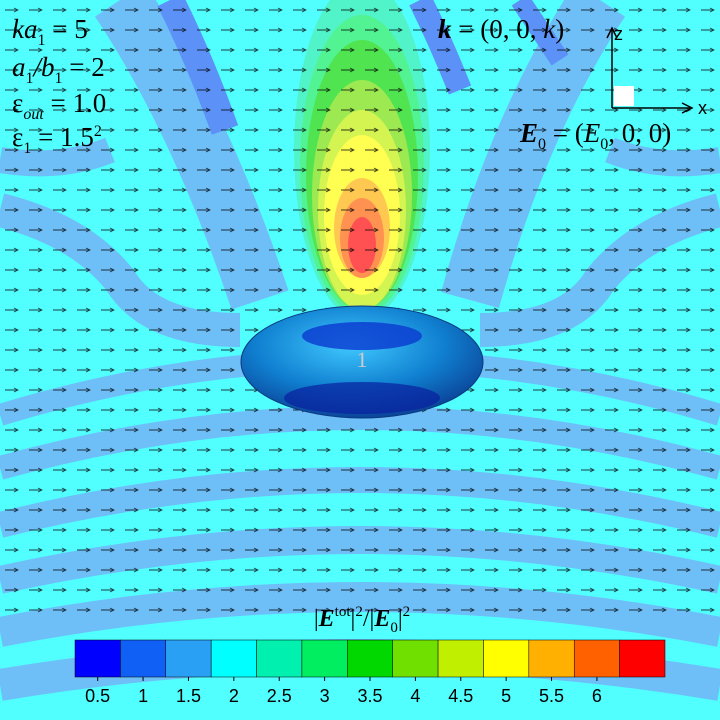 The image size is (720, 720). I want to click on annotation: k = (0, 0, k), so click(501, 29).